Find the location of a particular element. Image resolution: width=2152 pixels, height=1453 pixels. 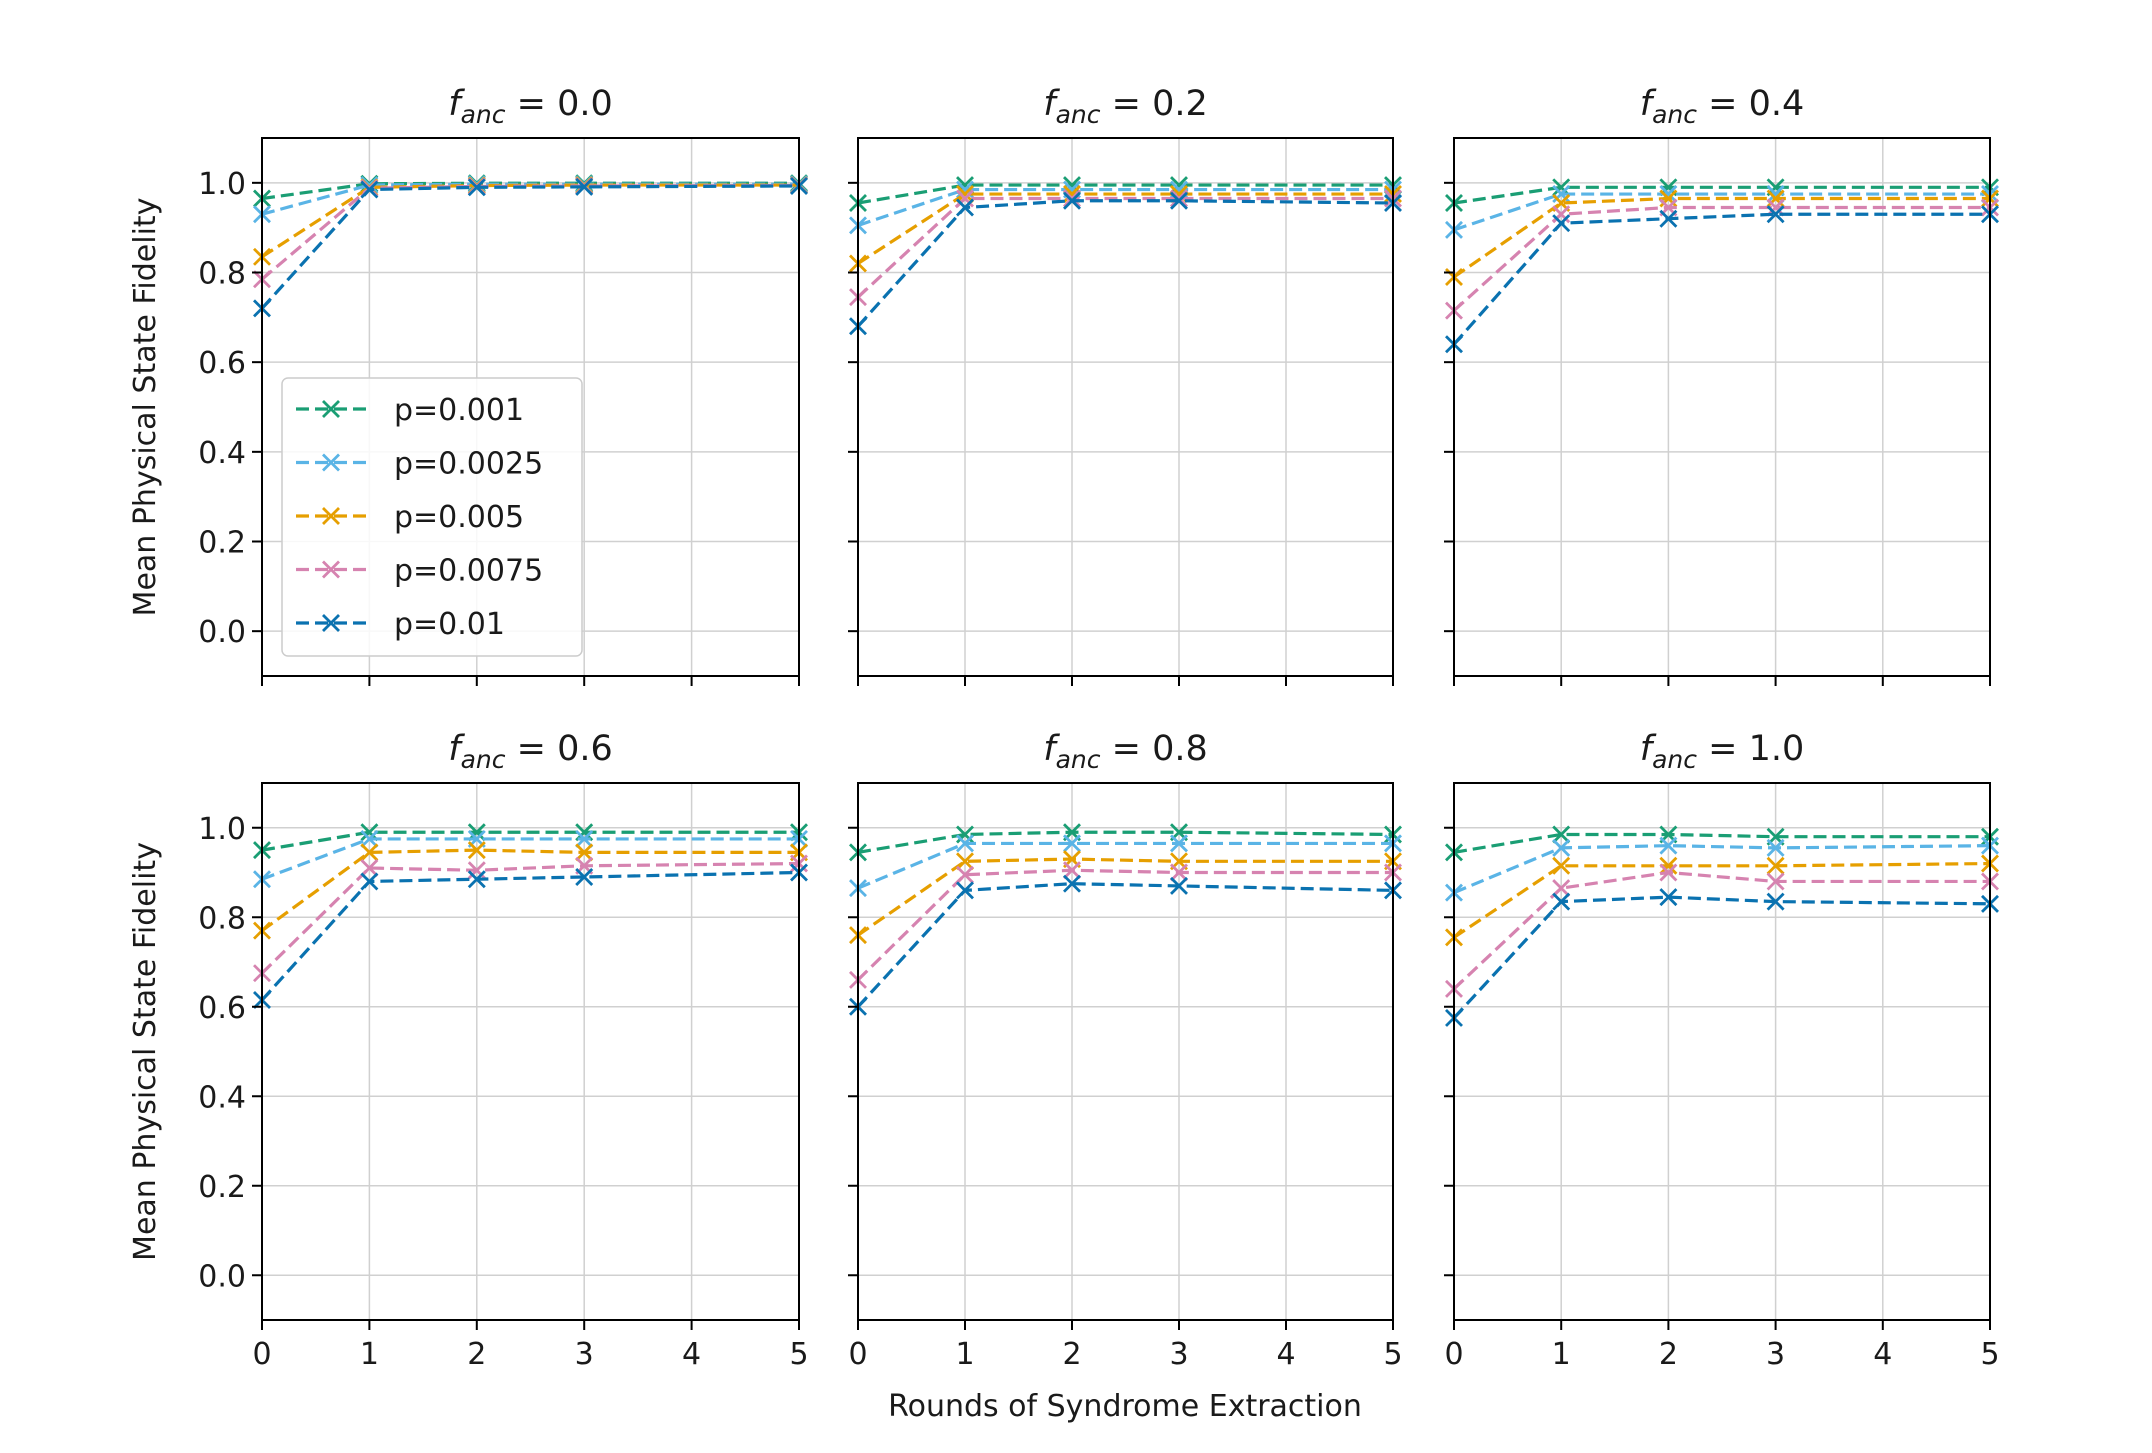

legend-label: p=0.0075 is located at coordinates (468, 571).